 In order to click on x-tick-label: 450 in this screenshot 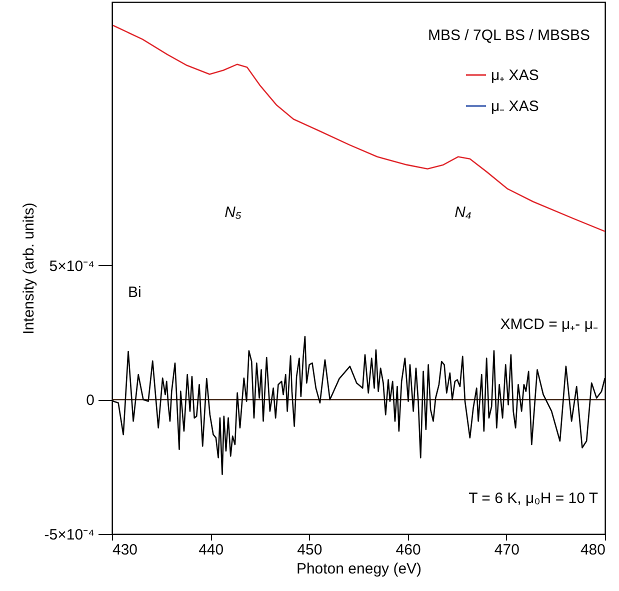, I will do `click(309, 550)`.